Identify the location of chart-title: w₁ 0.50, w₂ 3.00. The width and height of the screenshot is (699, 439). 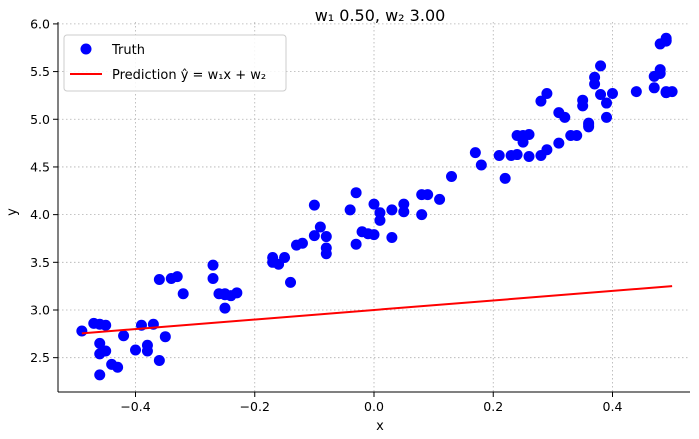
(380, 15).